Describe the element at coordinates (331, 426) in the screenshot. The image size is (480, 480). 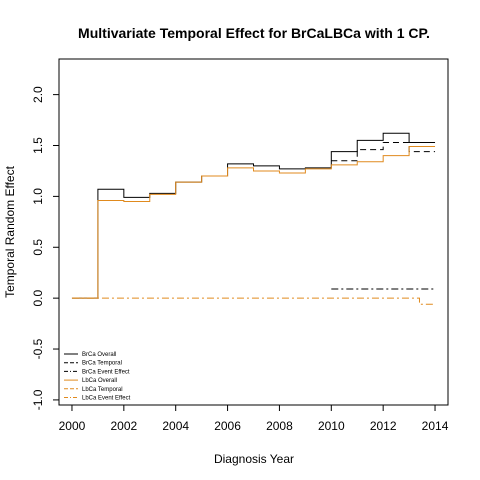
I see `x-tick-label: 2010` at that location.